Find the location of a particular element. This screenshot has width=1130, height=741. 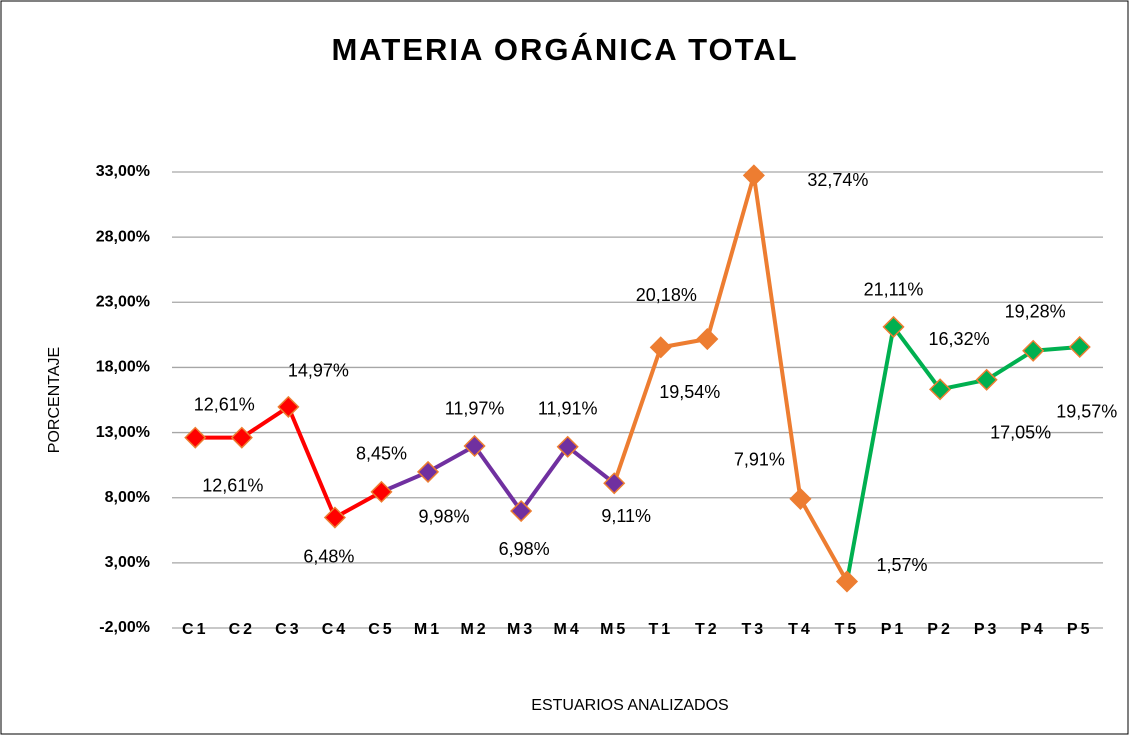

data-label: 19,57% is located at coordinates (1086, 412).